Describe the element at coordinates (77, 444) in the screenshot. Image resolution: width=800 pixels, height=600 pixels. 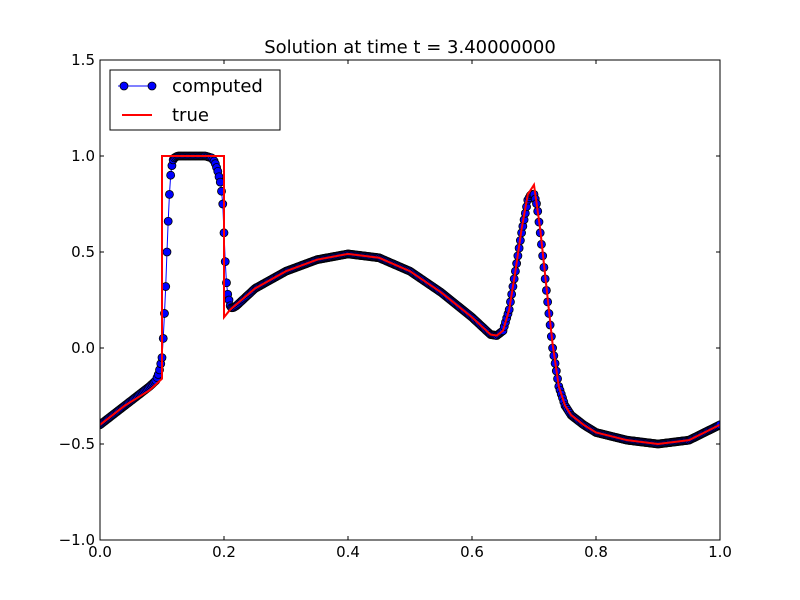
I see `y-tick-label: −0.5` at that location.